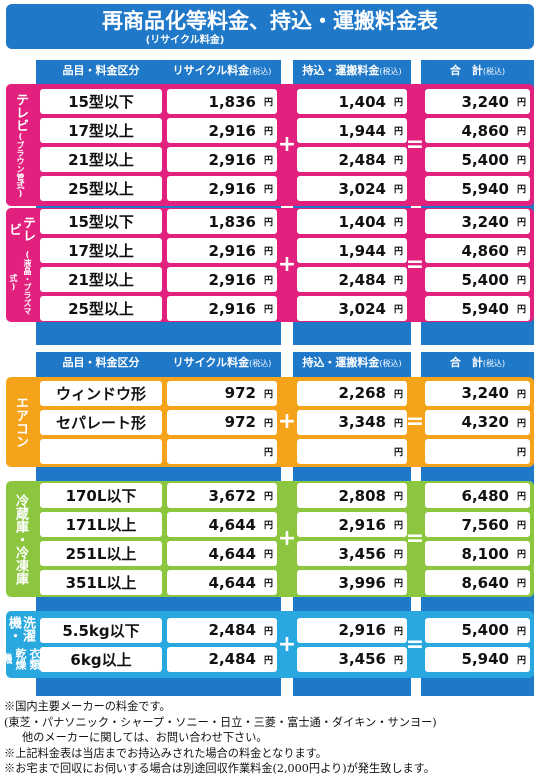 This screenshot has width=540, height=778. I want to click on transport-price-cell: 3,348 円, so click(352, 422).